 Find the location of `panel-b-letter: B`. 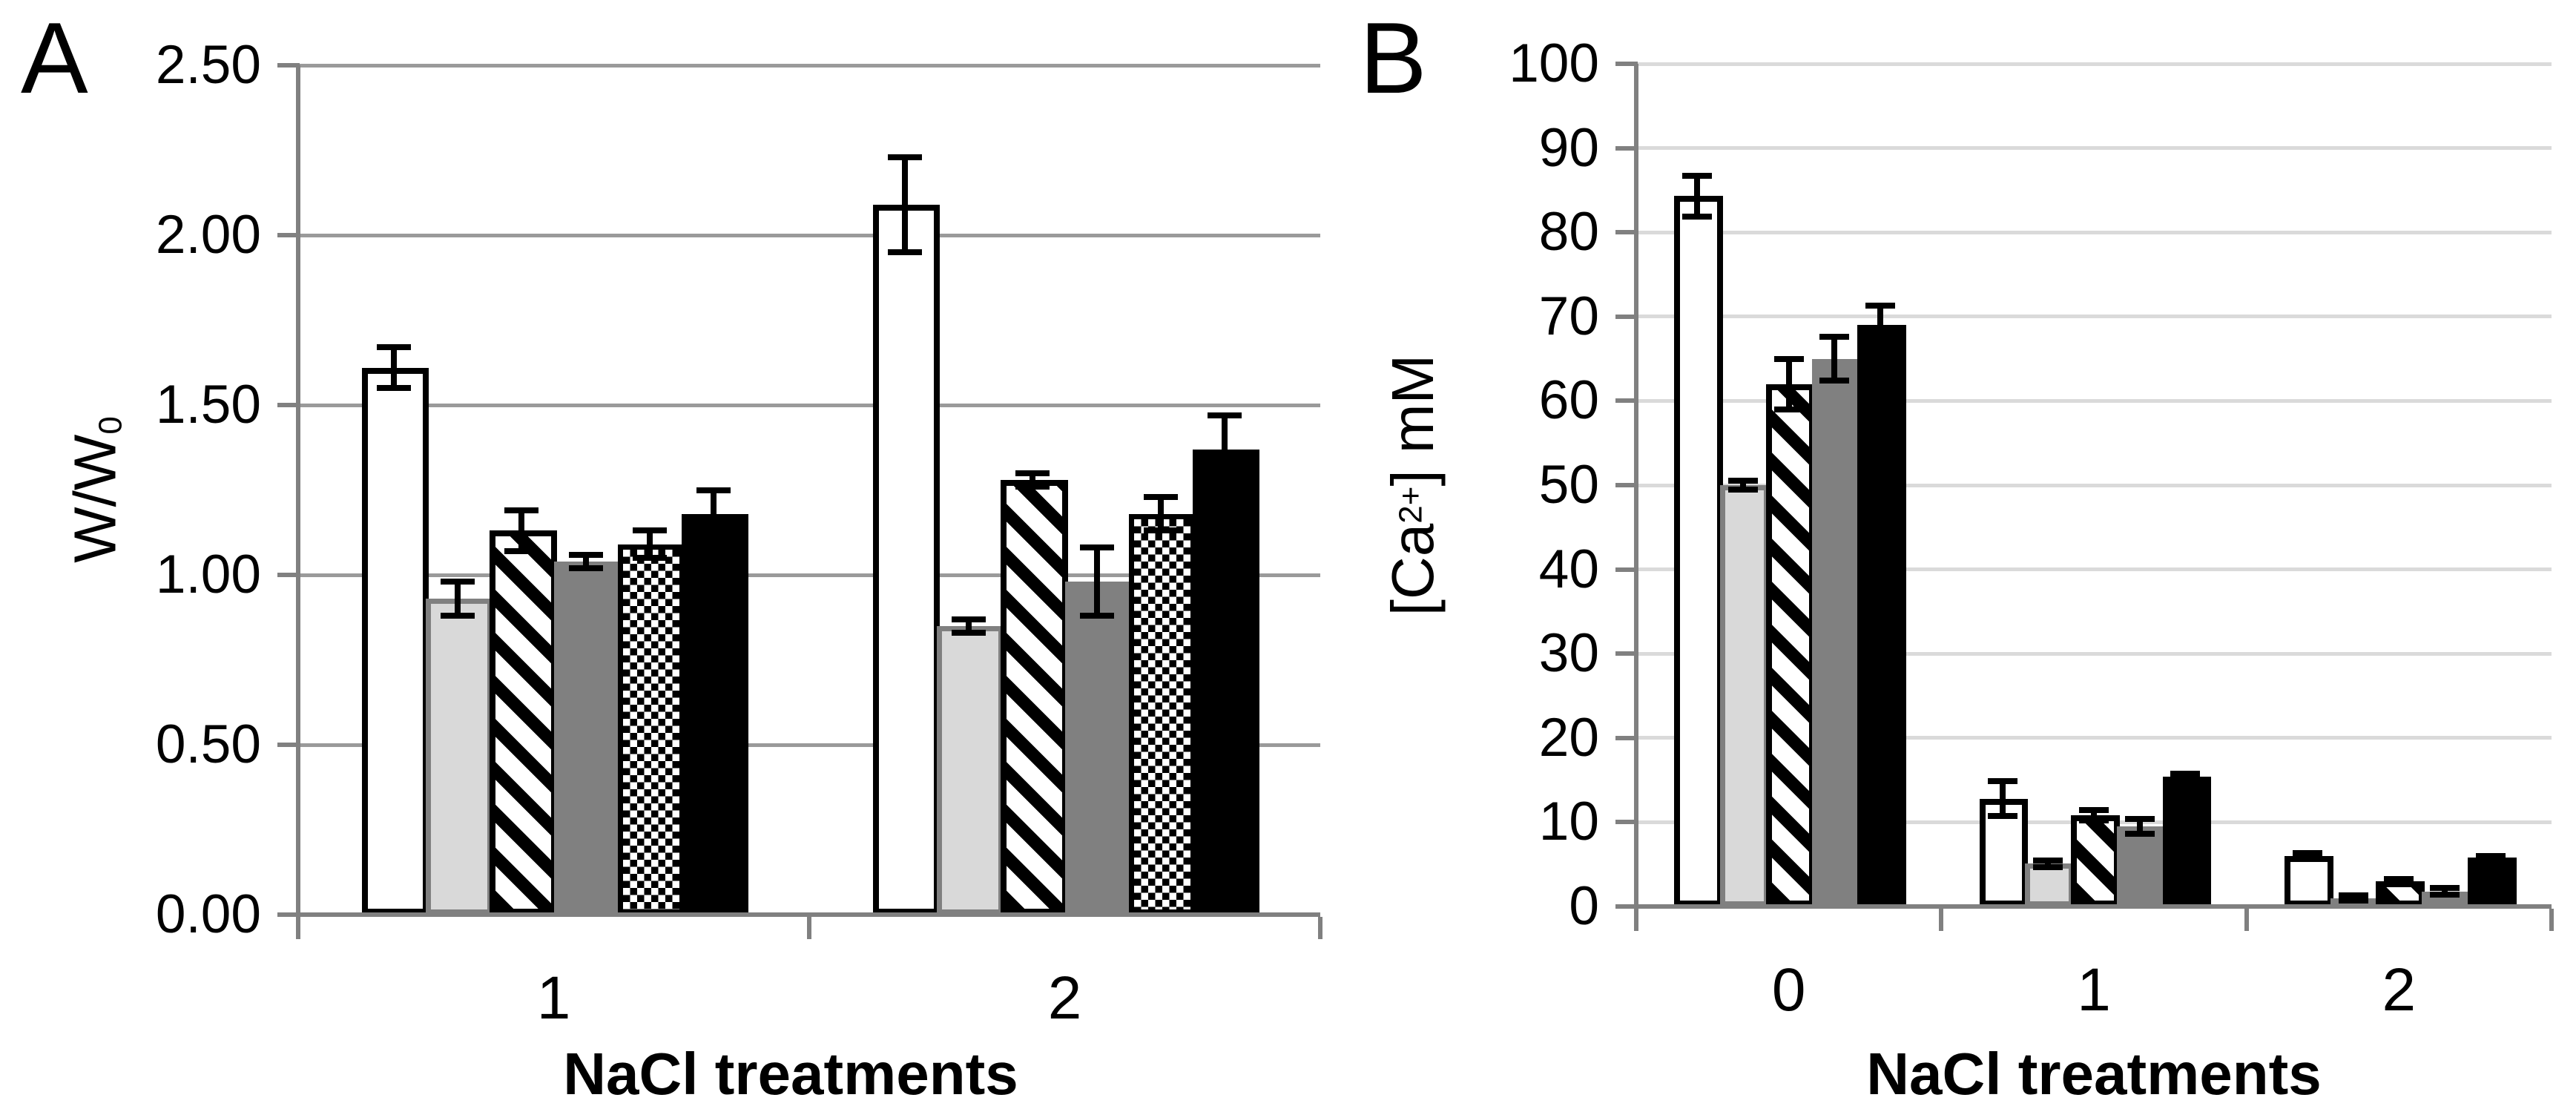

panel-b-letter: B is located at coordinates (1394, 58).